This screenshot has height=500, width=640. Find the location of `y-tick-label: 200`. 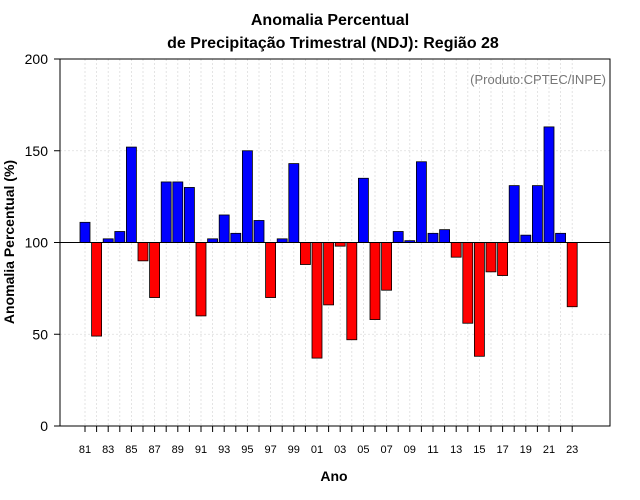

y-tick-label: 200 is located at coordinates (37, 59).